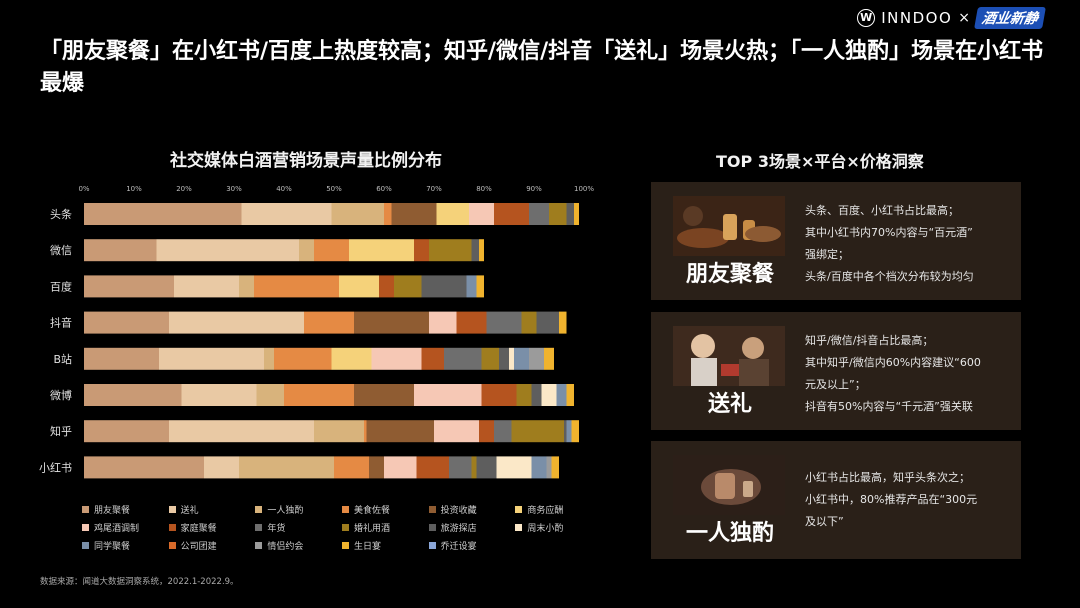  I want to click on insights-title: TOP 3场景×平台×价格洞察, so click(820, 161).